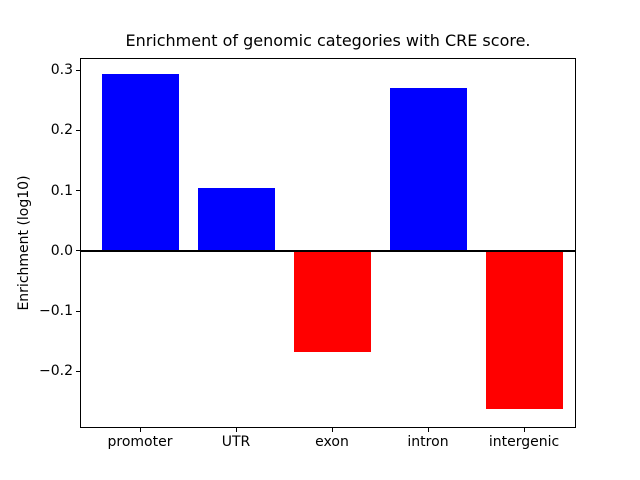 Image resolution: width=640 pixels, height=480 pixels. I want to click on y-tick-label: −0.1, so click(56, 311).